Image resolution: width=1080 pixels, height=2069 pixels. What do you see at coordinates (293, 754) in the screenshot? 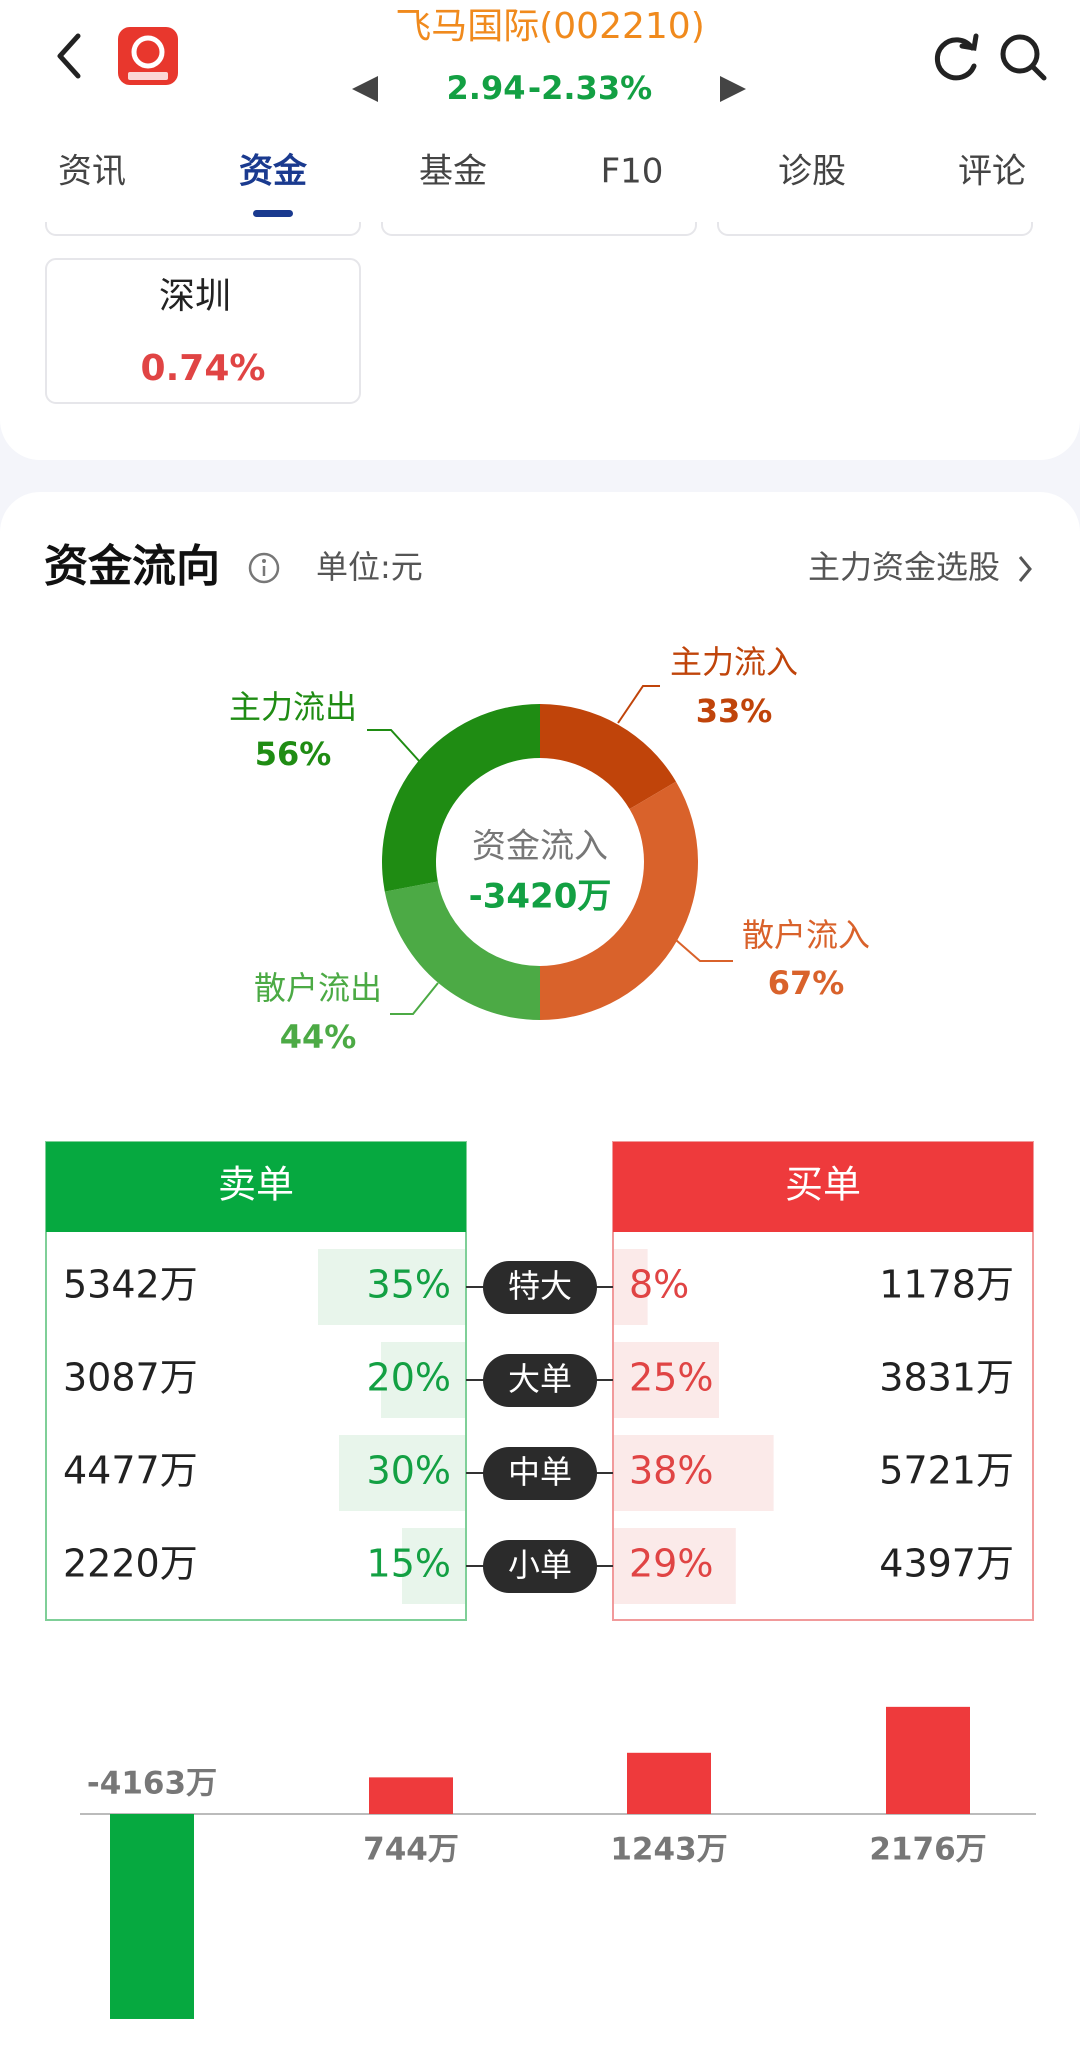
I see `segment-percent: 56%` at bounding box center [293, 754].